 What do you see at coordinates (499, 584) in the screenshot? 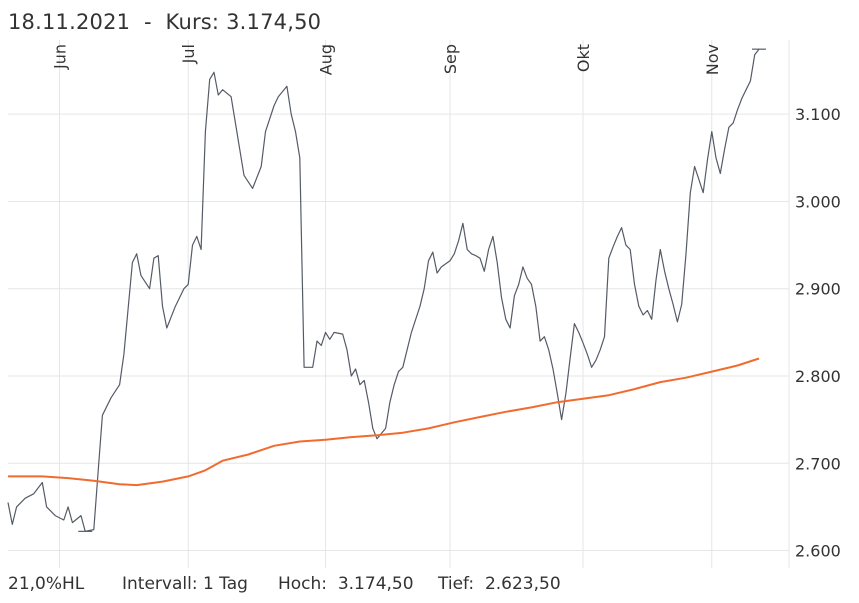
I see `low-label: Tief: 2.623,50` at bounding box center [499, 584].